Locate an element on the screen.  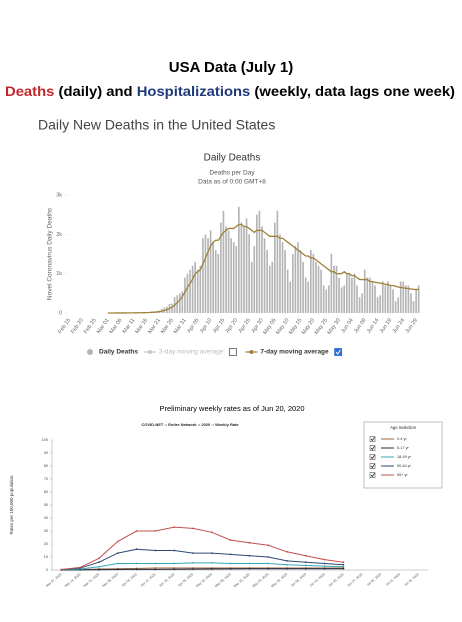
y-tick-label: 80 is located at coordinates (46, 466).